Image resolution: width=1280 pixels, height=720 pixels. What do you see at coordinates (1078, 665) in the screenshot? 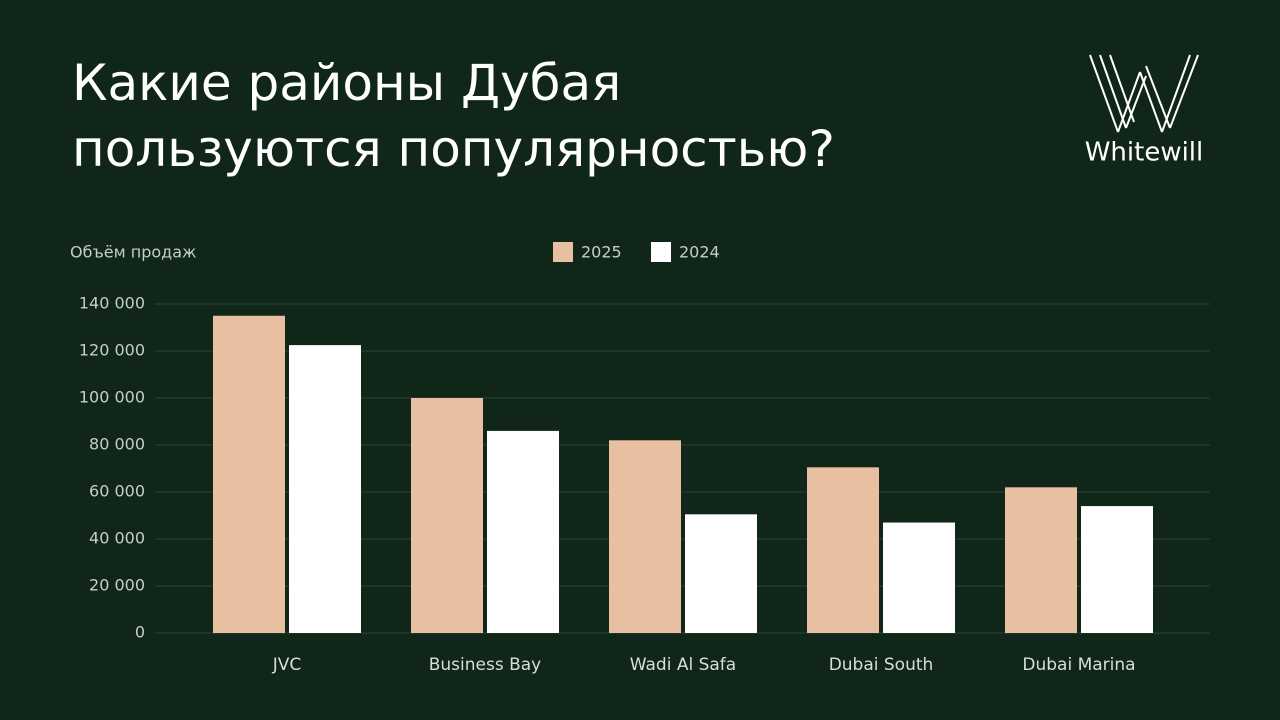
I see `x-tick-label: Dubai Marina` at bounding box center [1078, 665].